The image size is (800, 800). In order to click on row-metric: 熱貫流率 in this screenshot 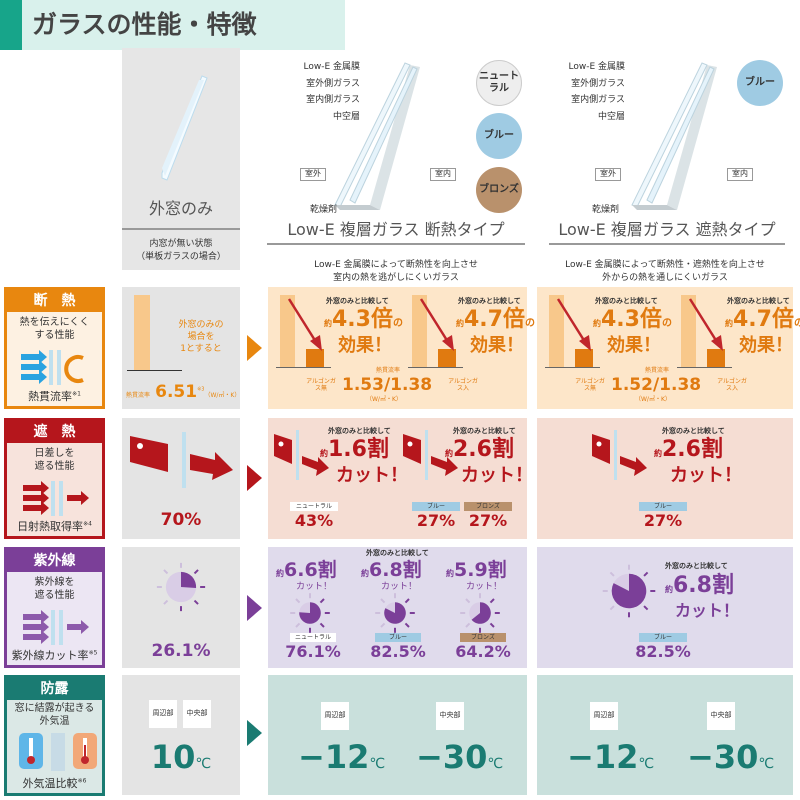, I will do `click(50, 396)`.